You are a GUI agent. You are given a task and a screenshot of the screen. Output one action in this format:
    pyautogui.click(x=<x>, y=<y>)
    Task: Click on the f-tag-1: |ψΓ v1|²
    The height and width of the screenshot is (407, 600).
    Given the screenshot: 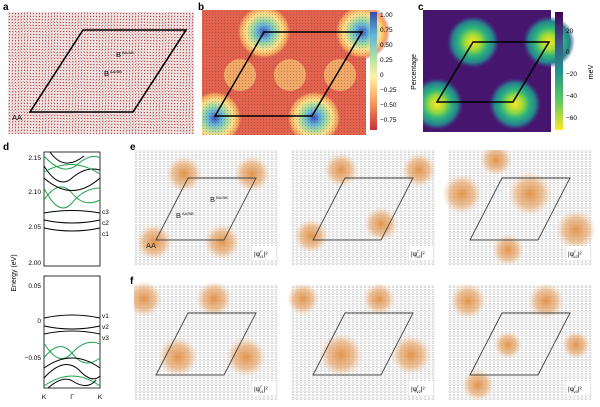 What is the action you would take?
    pyautogui.click(x=261, y=389)
    